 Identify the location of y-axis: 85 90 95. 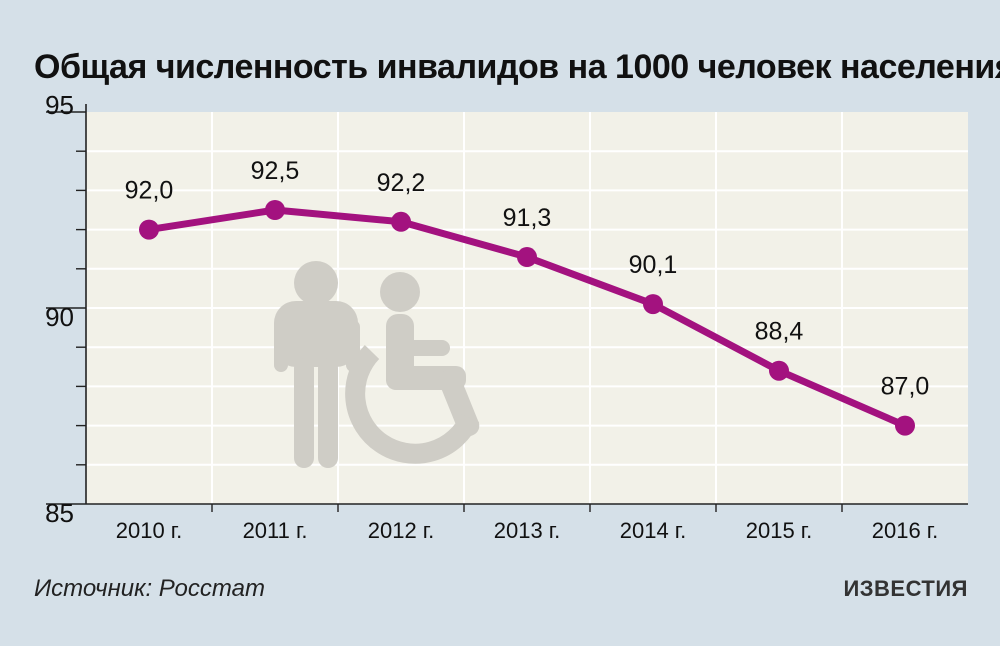
(66, 309).